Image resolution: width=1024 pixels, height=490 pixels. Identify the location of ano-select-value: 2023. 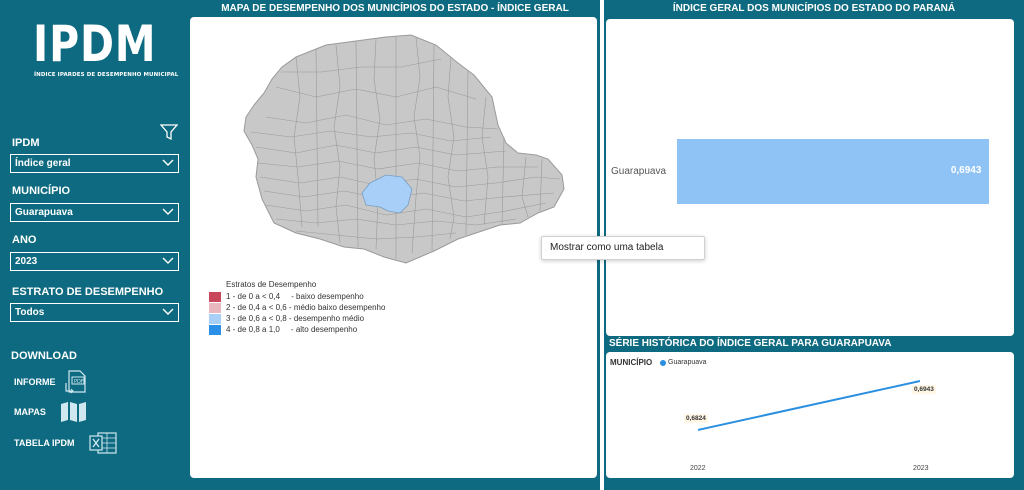
(26, 261).